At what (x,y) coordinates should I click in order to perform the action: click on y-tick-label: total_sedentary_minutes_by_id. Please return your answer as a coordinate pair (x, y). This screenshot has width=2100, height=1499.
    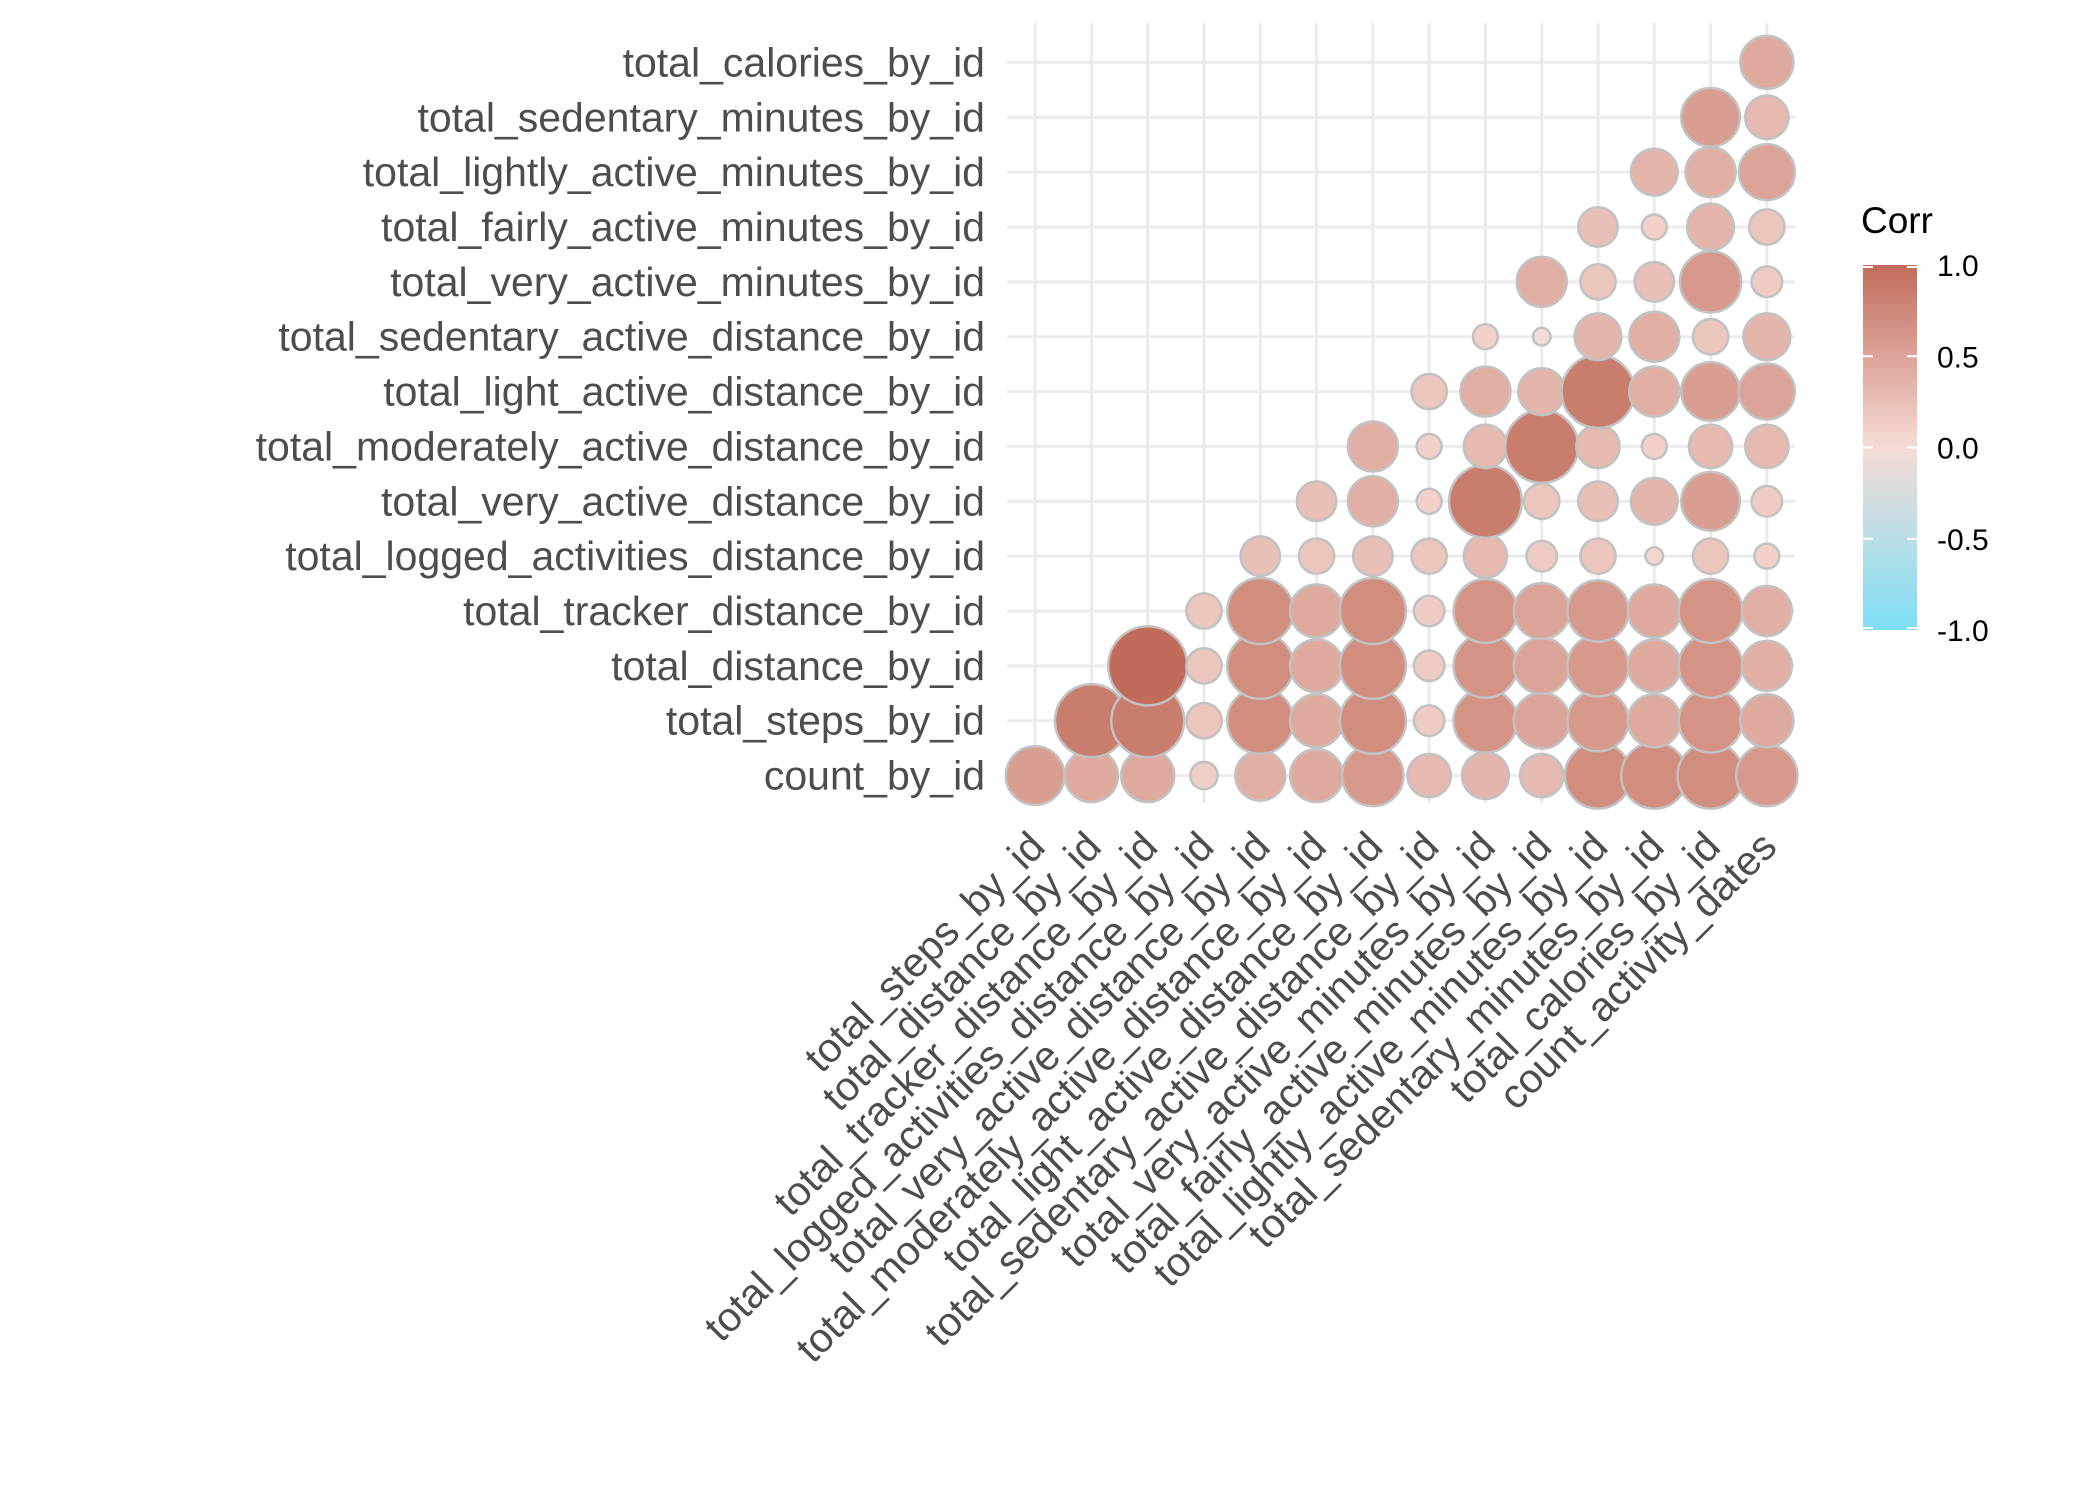
    Looking at the image, I should click on (701, 117).